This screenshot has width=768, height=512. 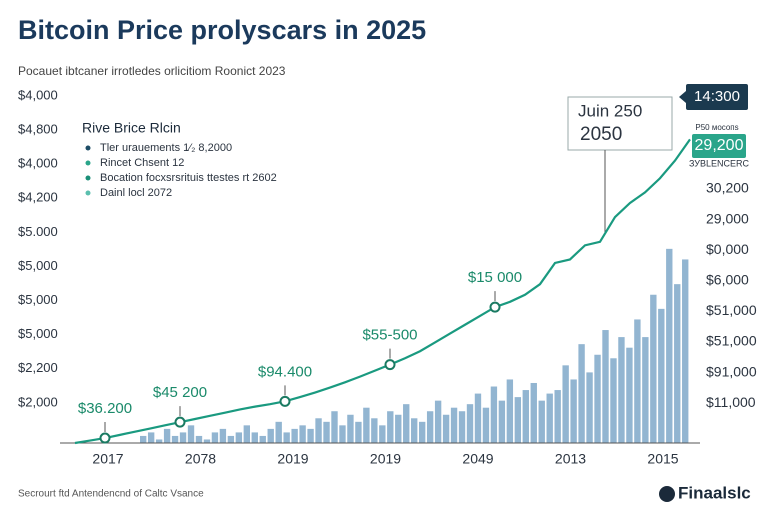 I want to click on badge-small: P50 мосопs, so click(x=716, y=127).